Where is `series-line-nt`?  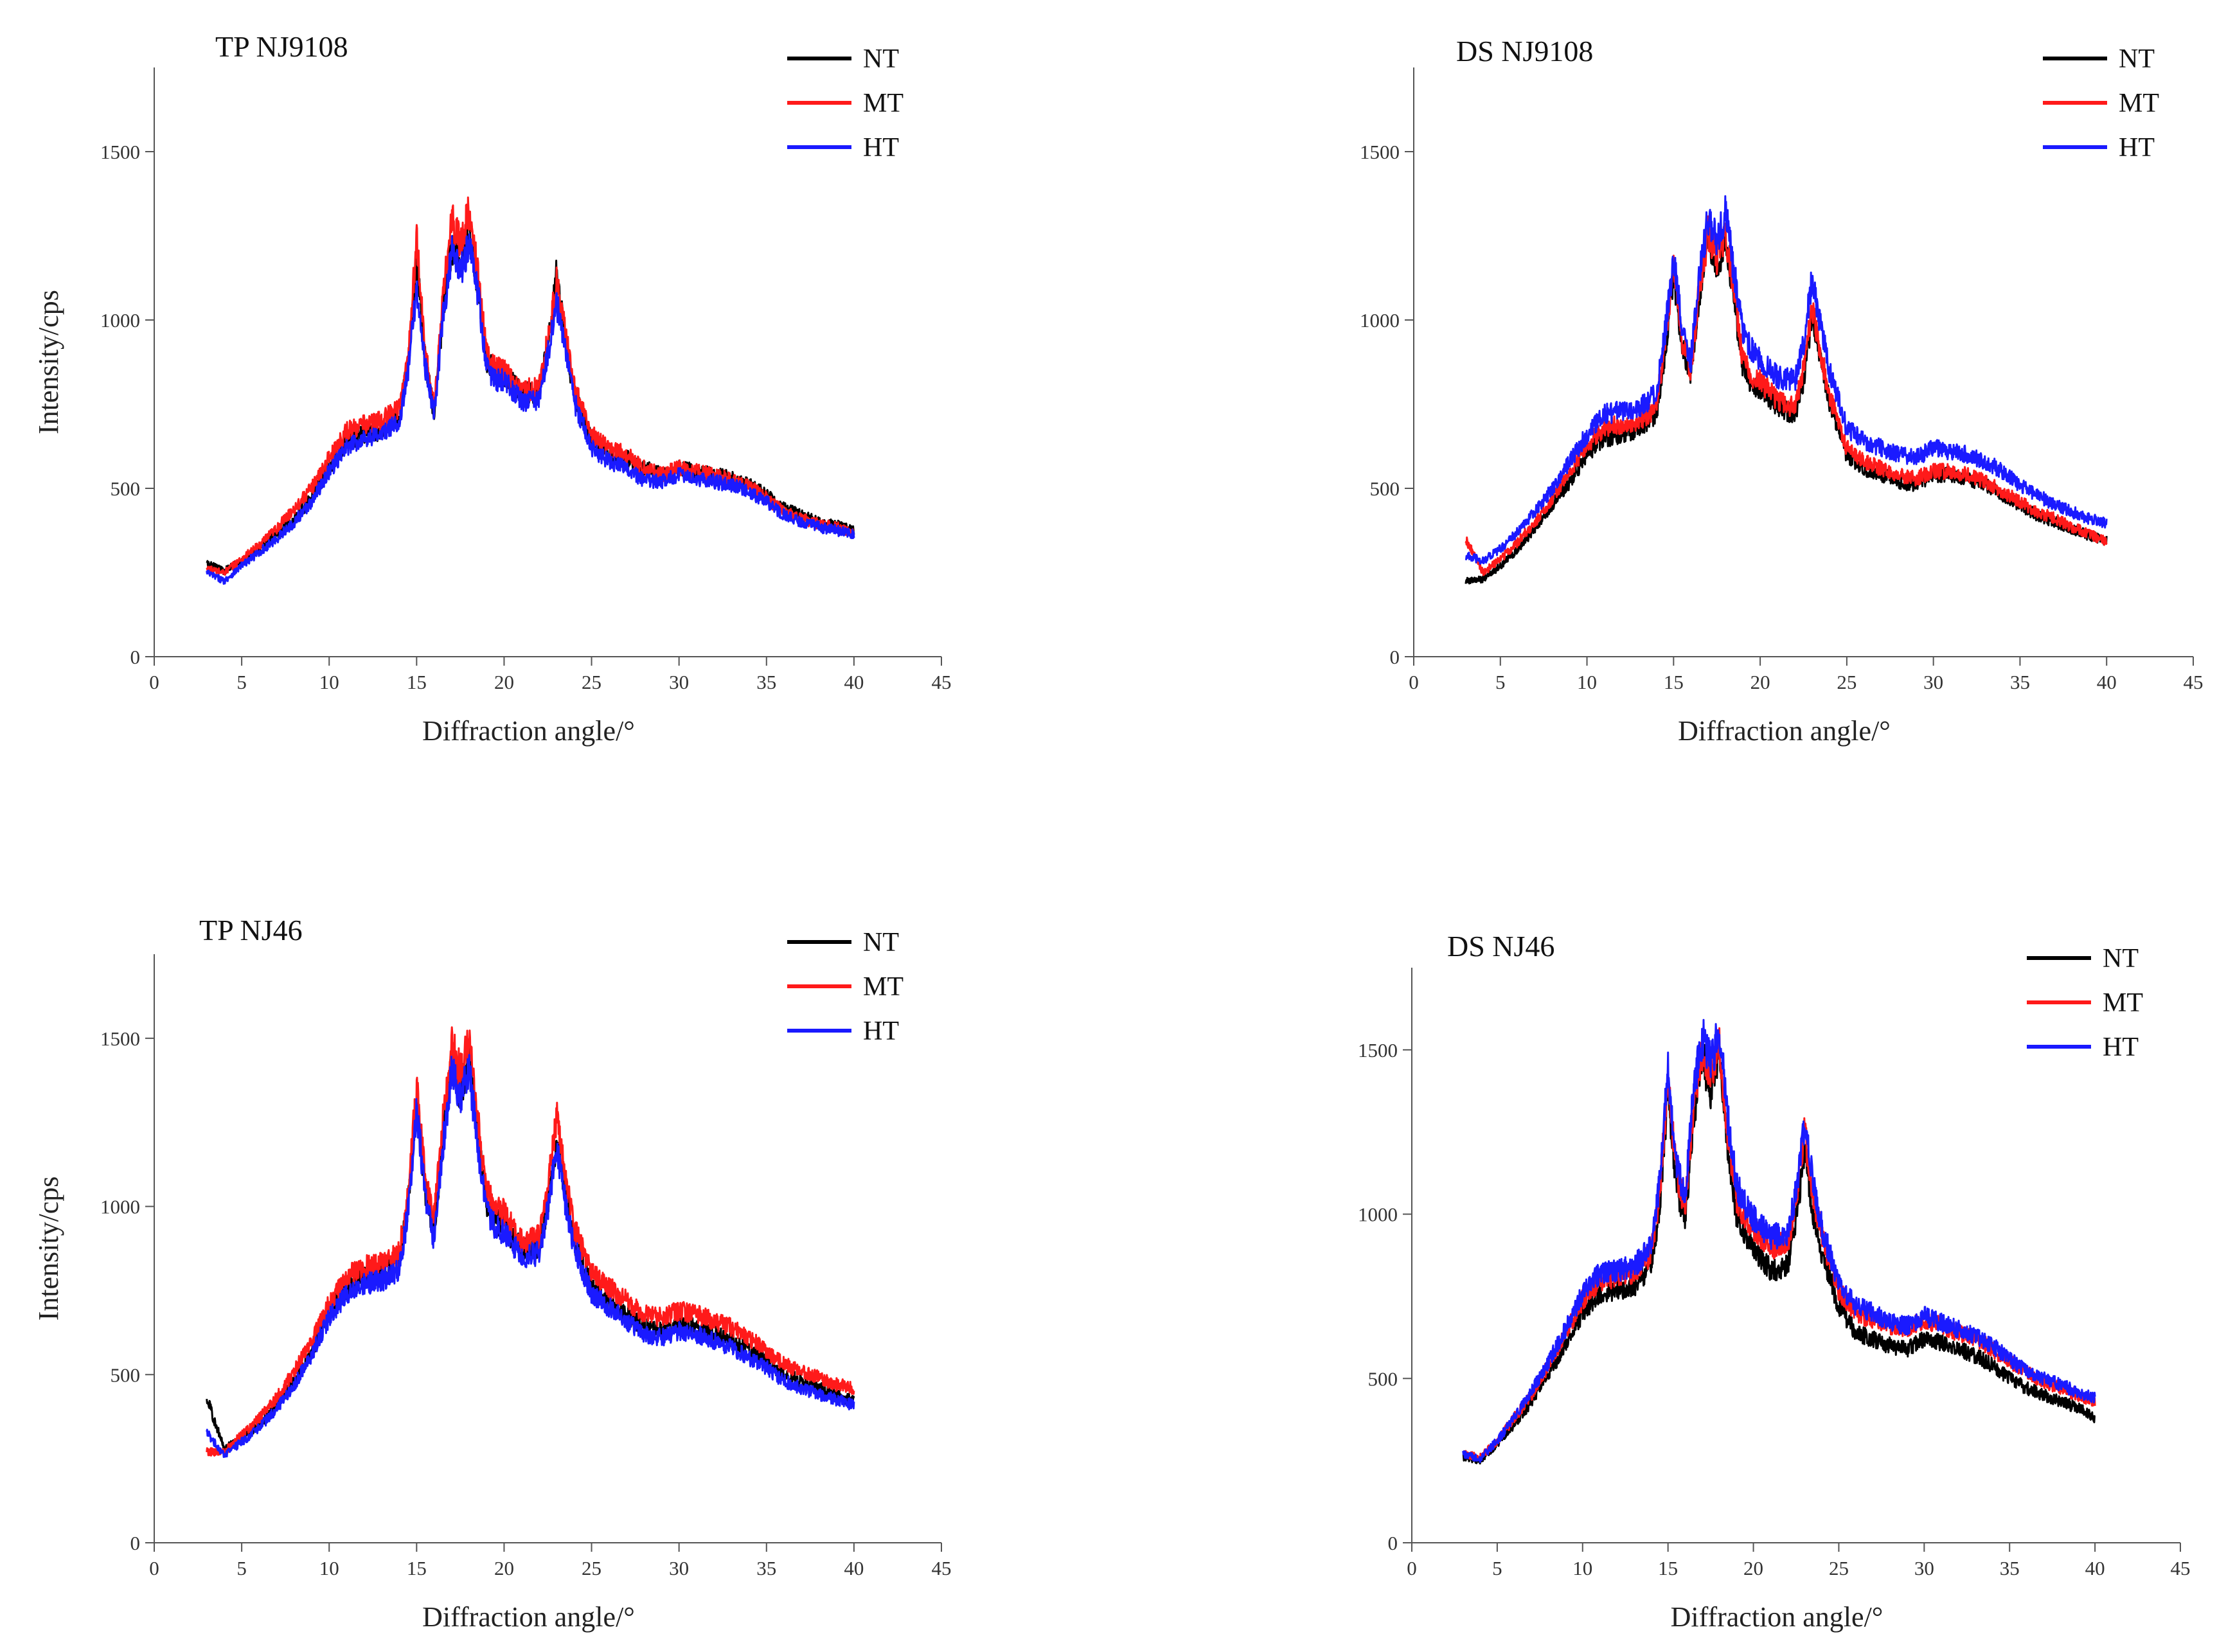 series-line-nt is located at coordinates (1779, 1248).